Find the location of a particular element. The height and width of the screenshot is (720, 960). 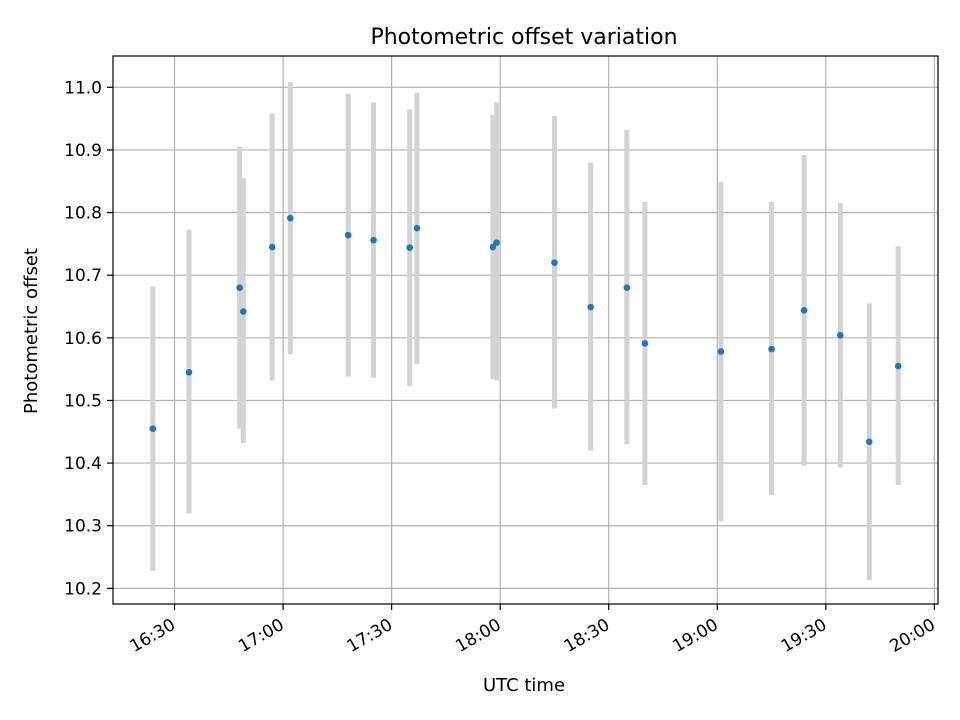

y-axis-label: Photometric offset is located at coordinates (31, 331).